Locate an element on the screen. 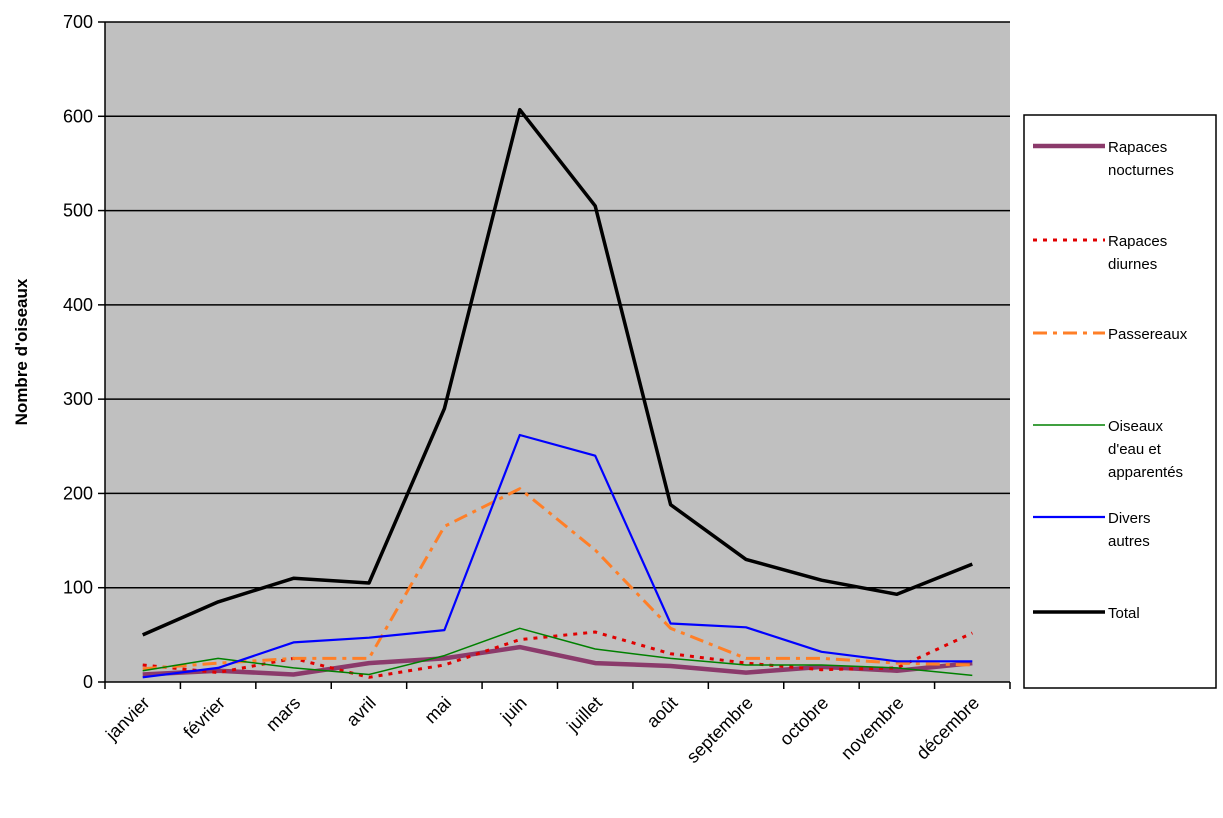 The width and height of the screenshot is (1223, 818). x-tick-label: février is located at coordinates (204, 718).